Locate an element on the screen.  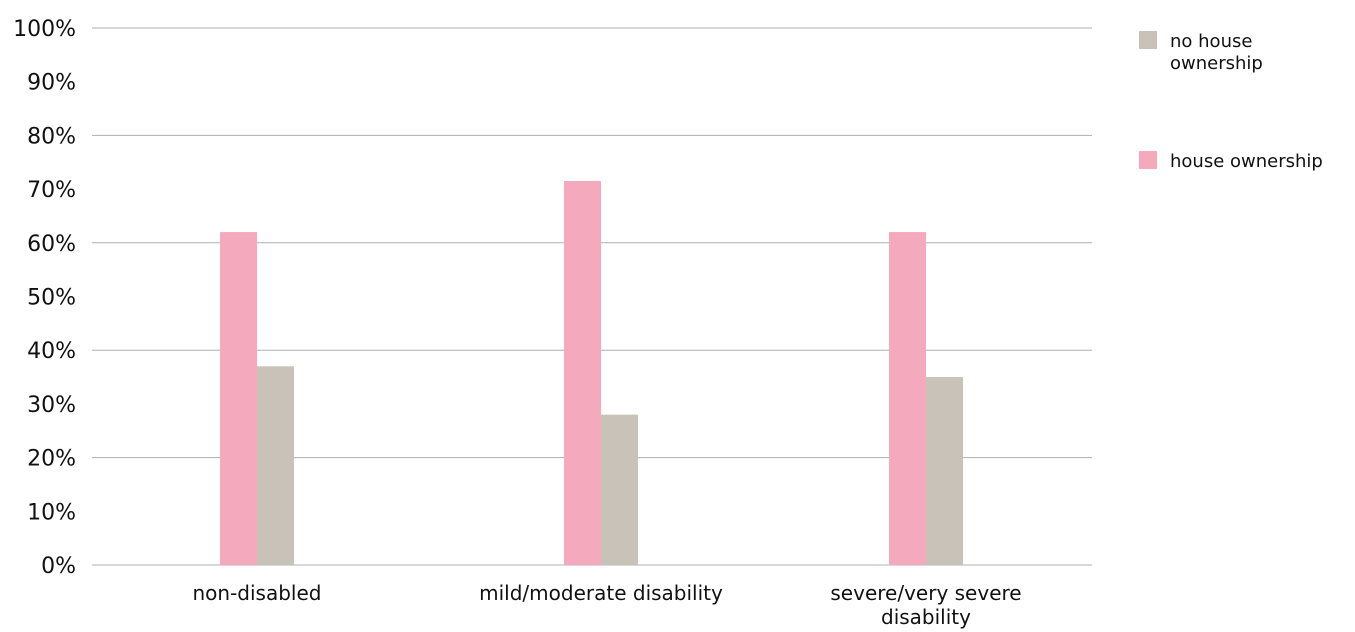
y-tick-label: 50% is located at coordinates (51, 298).